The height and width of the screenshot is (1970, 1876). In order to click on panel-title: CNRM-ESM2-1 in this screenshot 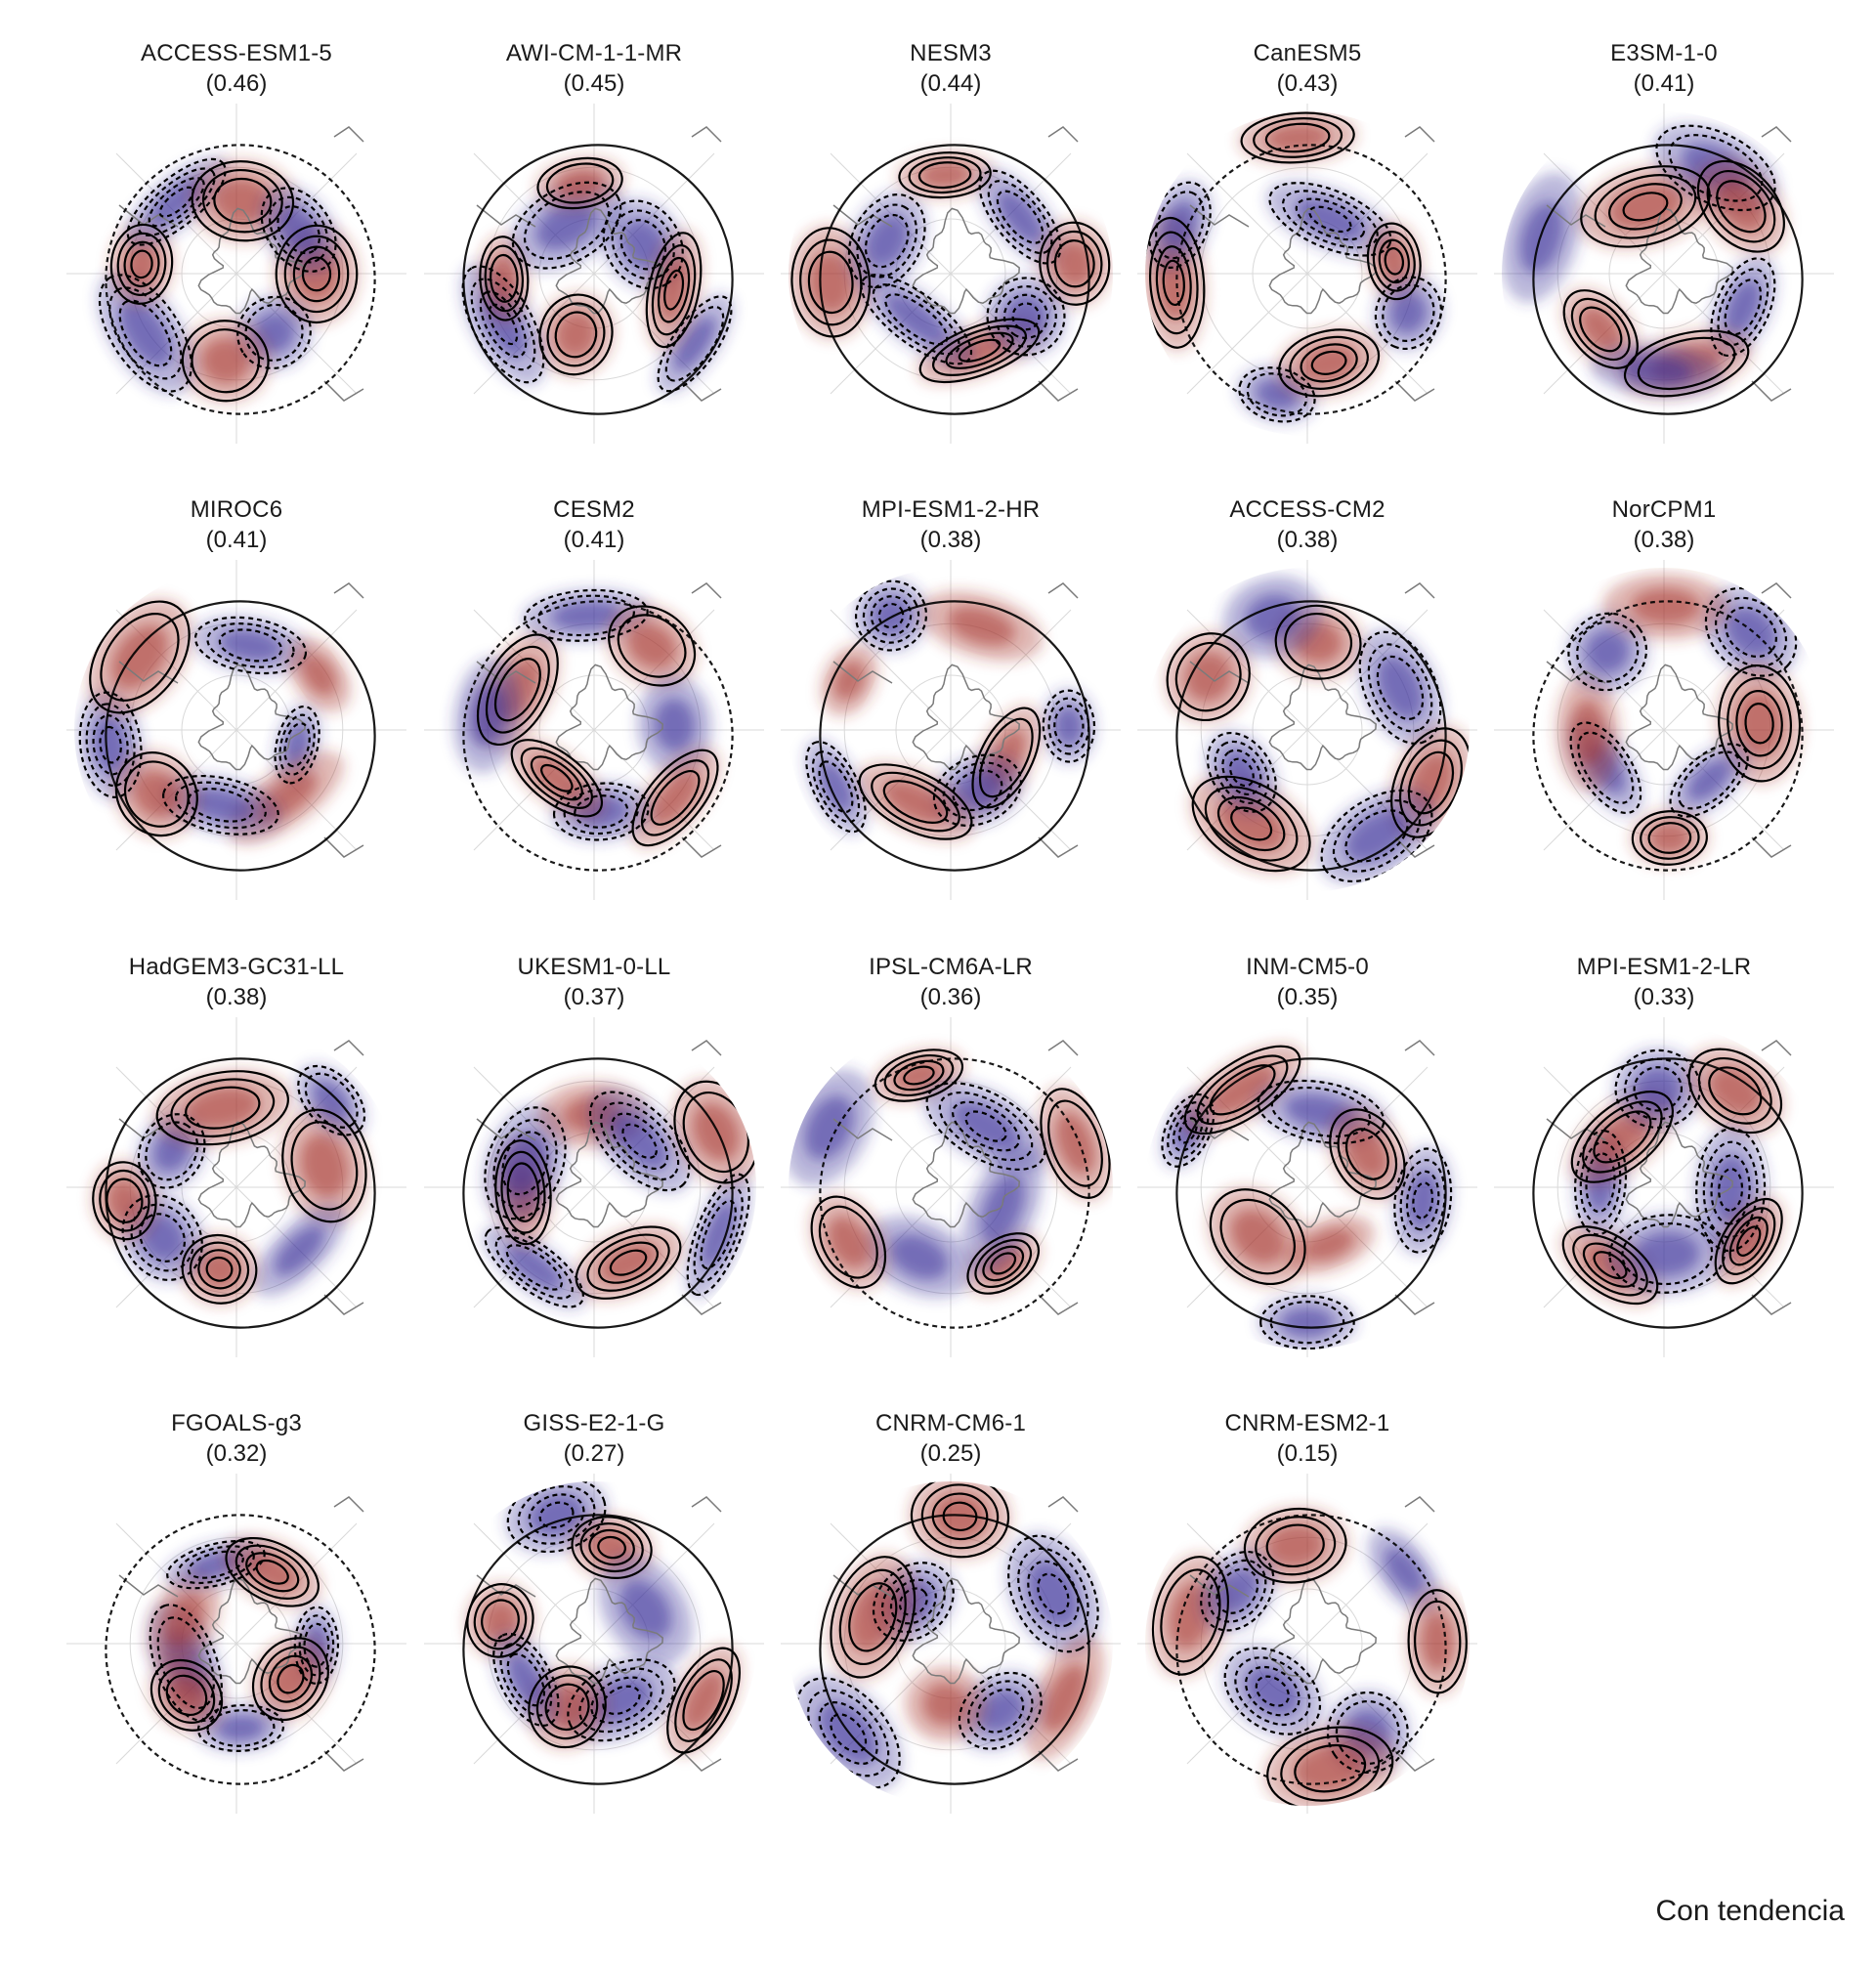, I will do `click(1307, 1423)`.